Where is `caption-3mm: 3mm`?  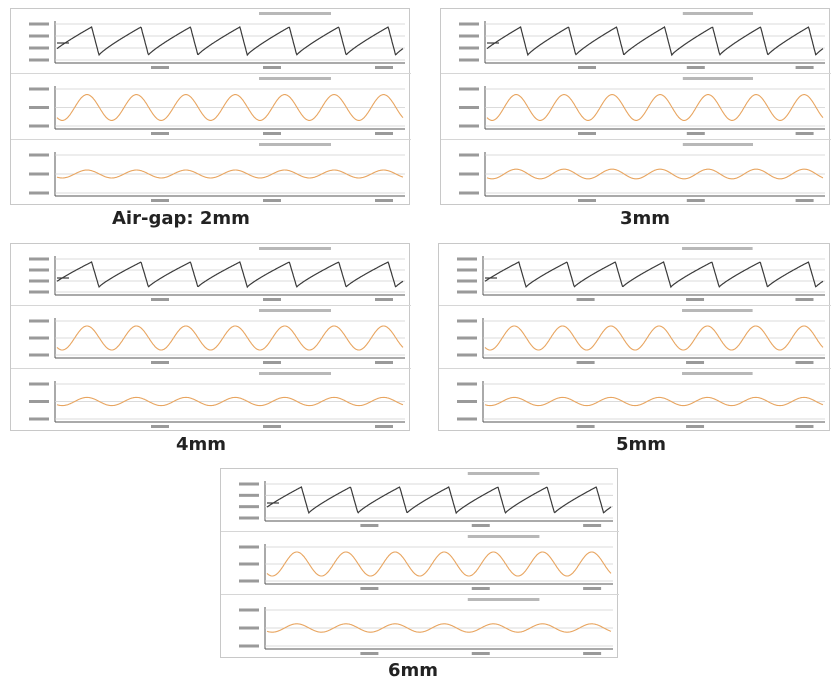 caption-3mm: 3mm is located at coordinates (645, 218).